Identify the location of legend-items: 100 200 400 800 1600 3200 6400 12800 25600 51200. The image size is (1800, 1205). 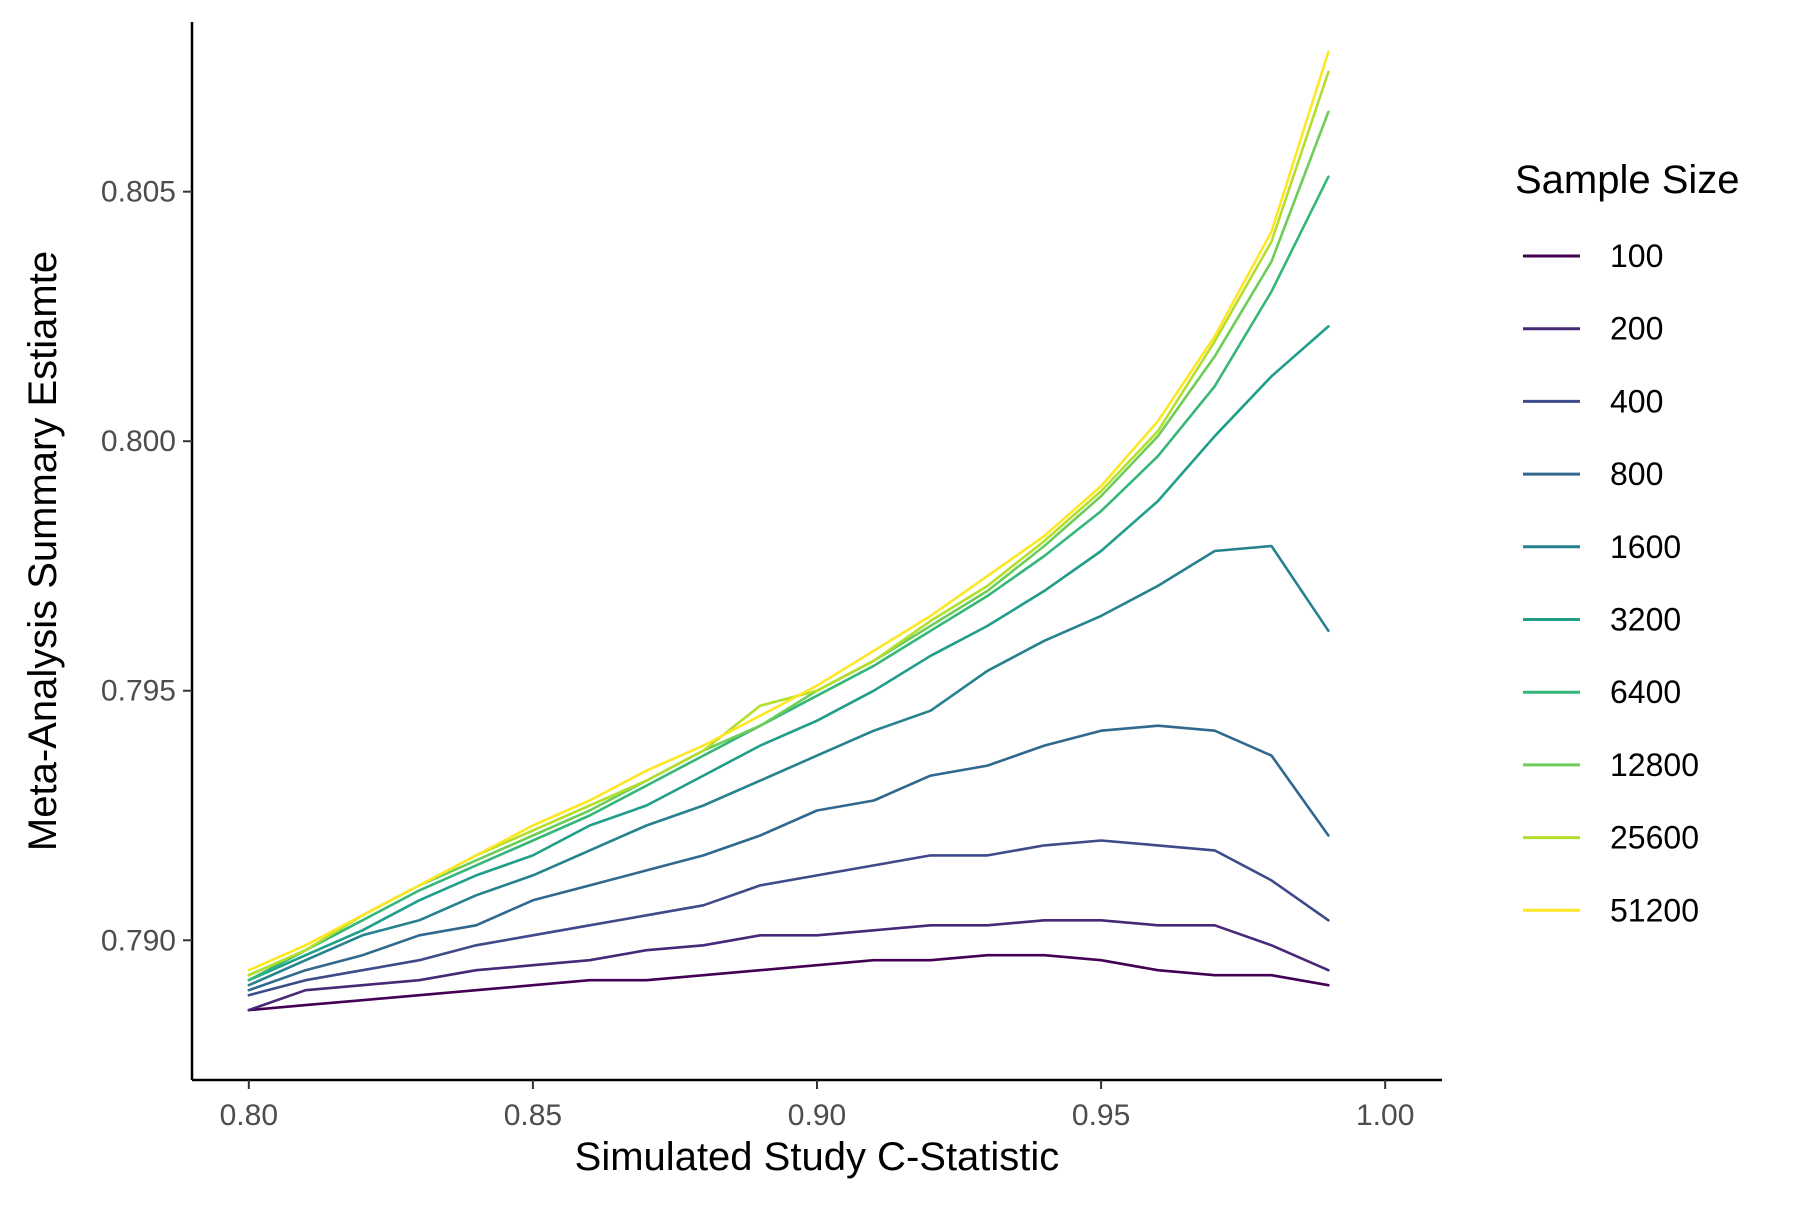
(1611, 583).